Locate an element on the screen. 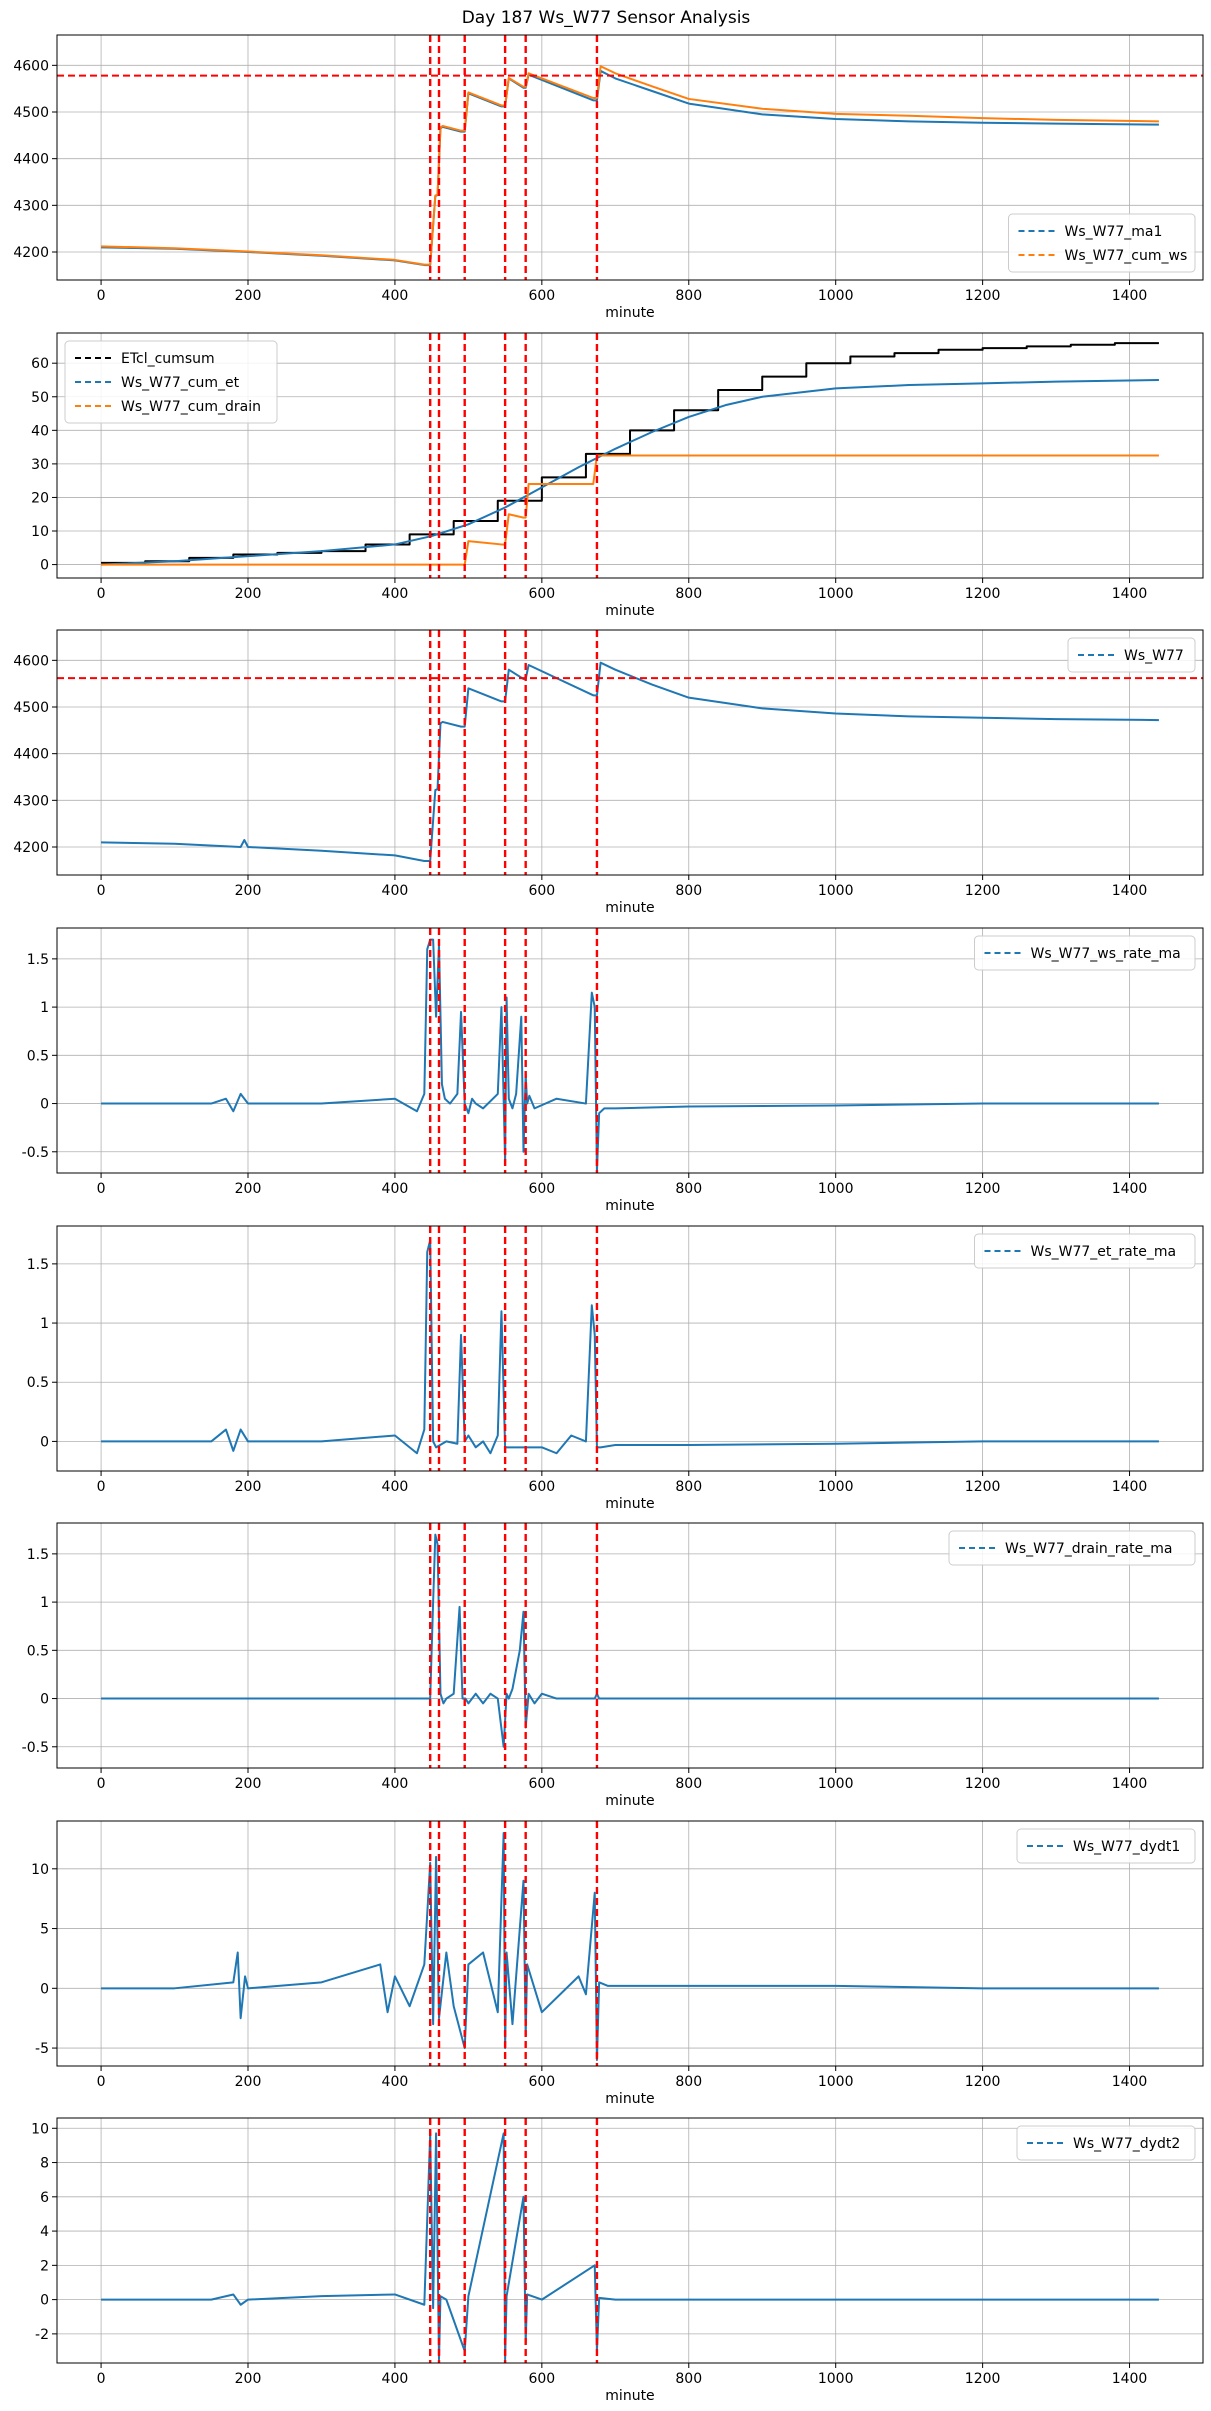 This screenshot has height=2411, width=1211. y-tick-label: -2 is located at coordinates (42, 2335).